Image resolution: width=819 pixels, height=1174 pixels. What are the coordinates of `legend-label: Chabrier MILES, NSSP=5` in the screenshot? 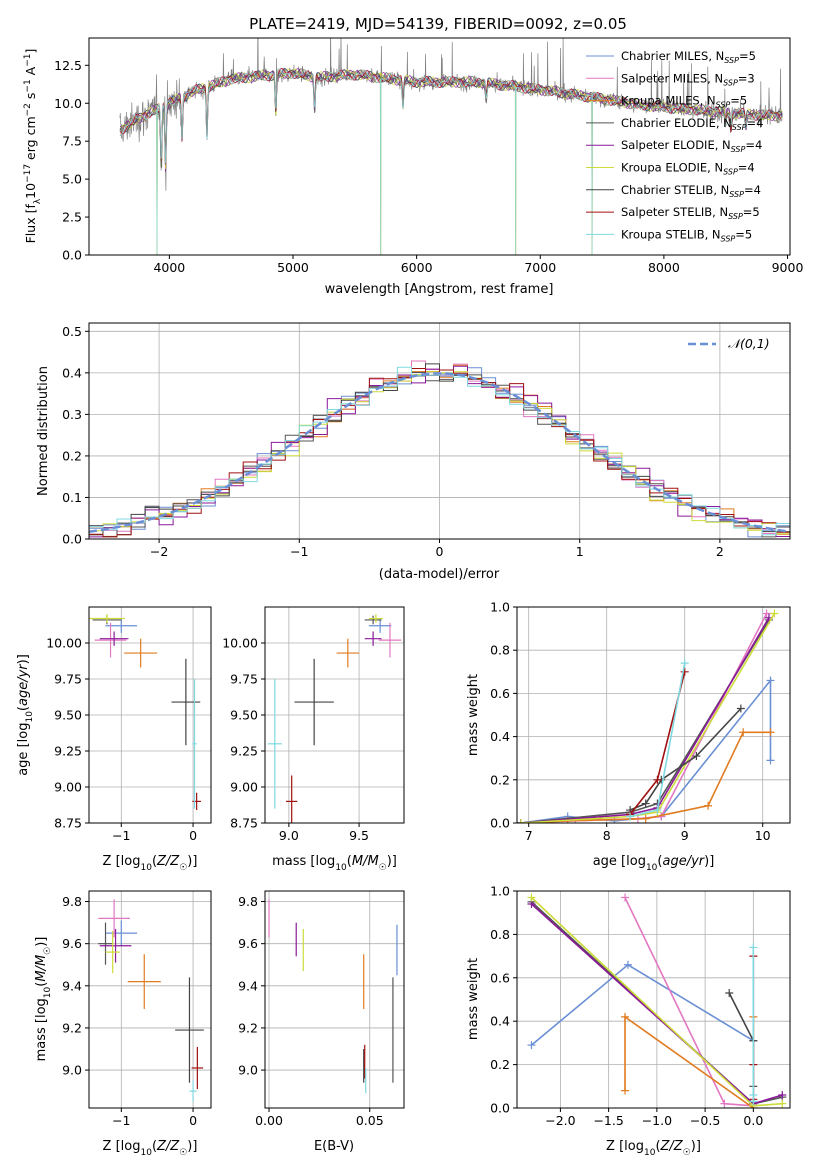 It's located at (688, 57).